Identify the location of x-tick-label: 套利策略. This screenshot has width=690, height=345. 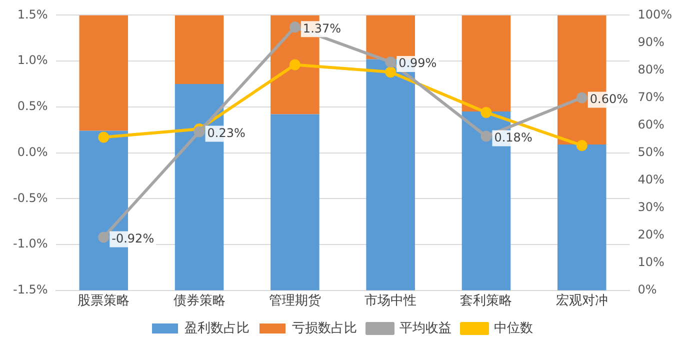
(486, 301).